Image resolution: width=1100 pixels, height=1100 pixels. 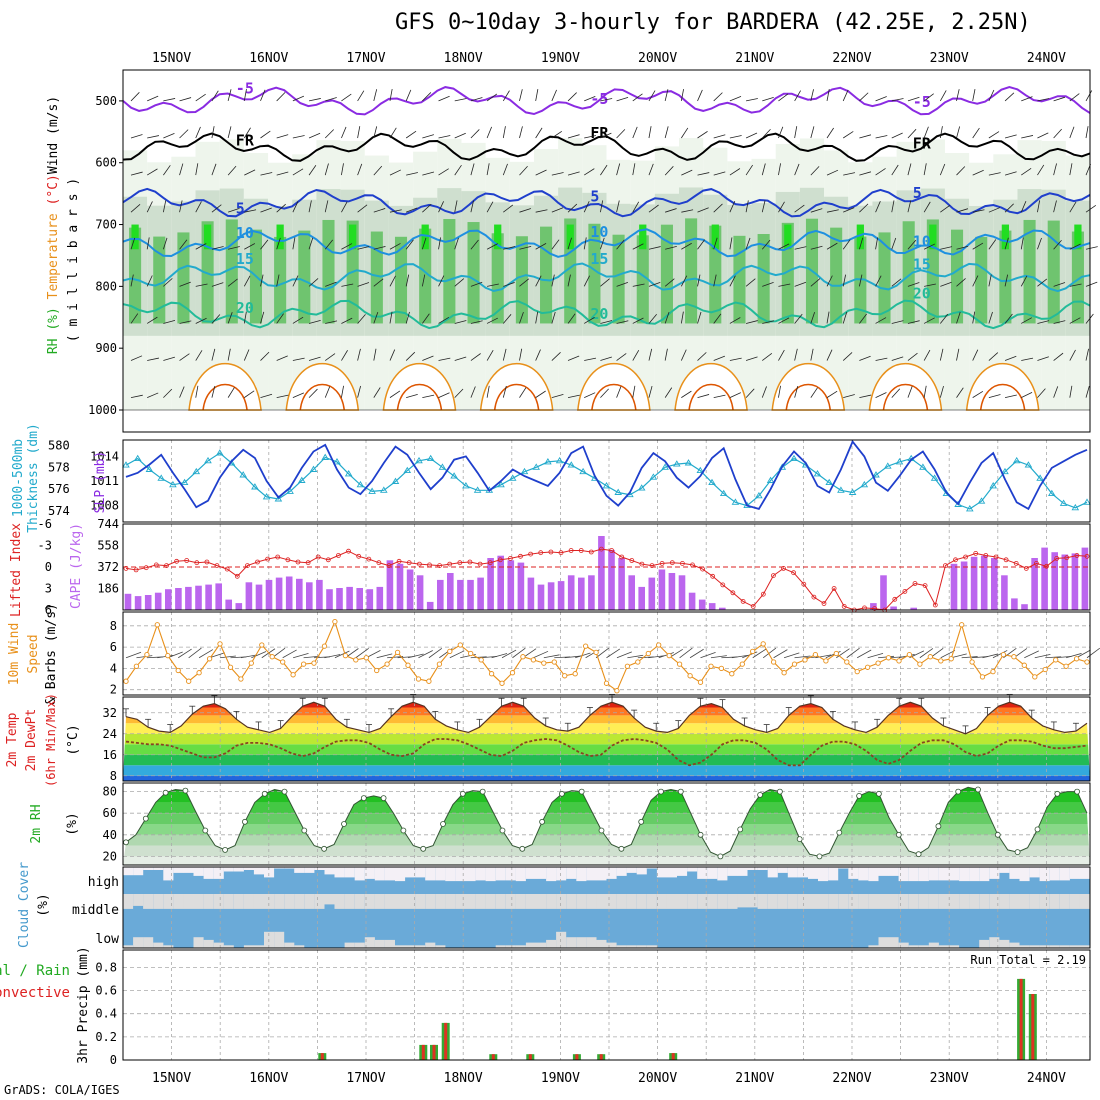 I want to click on rh-frame, so click(x=606, y=824).